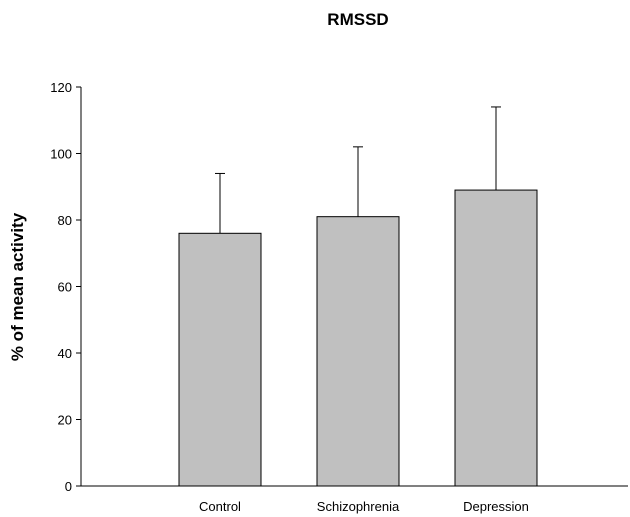  What do you see at coordinates (220, 506) in the screenshot?
I see `x-category-label: Control` at bounding box center [220, 506].